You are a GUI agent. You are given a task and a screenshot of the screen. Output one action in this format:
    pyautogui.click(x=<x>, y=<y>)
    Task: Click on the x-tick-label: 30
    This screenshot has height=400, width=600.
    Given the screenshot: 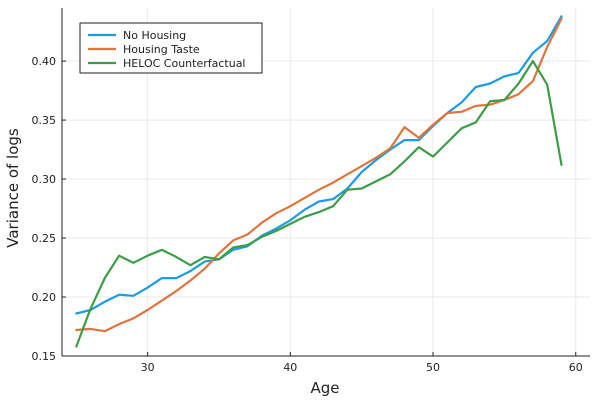 What is the action you would take?
    pyautogui.click(x=148, y=367)
    